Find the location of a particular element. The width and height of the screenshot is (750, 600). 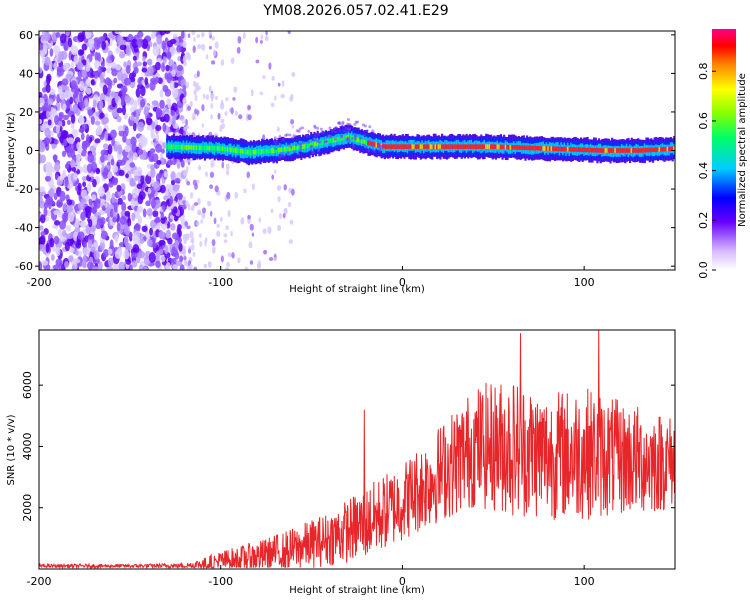

spectrogram-x-axis-label: Height of straight line (km) is located at coordinates (357, 289).